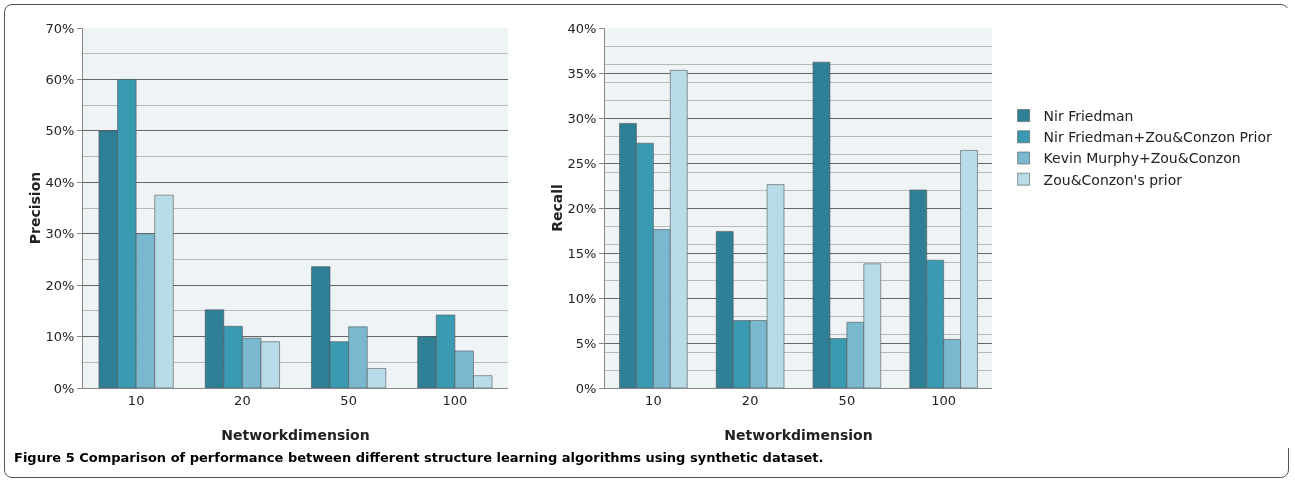 The width and height of the screenshot is (1295, 484). What do you see at coordinates (1142, 158) in the screenshot?
I see `legend-label: Kevin Murphy+Zou&Conzon` at bounding box center [1142, 158].